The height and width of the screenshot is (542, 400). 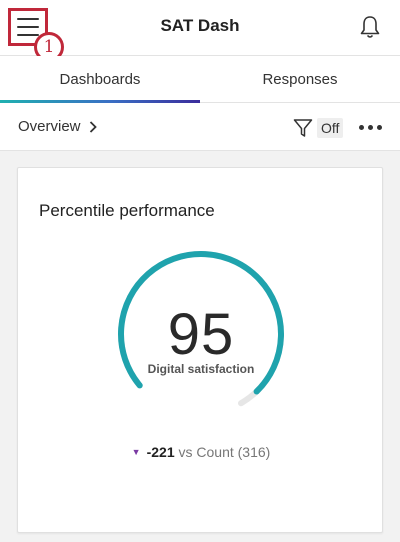 What do you see at coordinates (49, 126) in the screenshot?
I see `breadcrumb-label: Overview` at bounding box center [49, 126].